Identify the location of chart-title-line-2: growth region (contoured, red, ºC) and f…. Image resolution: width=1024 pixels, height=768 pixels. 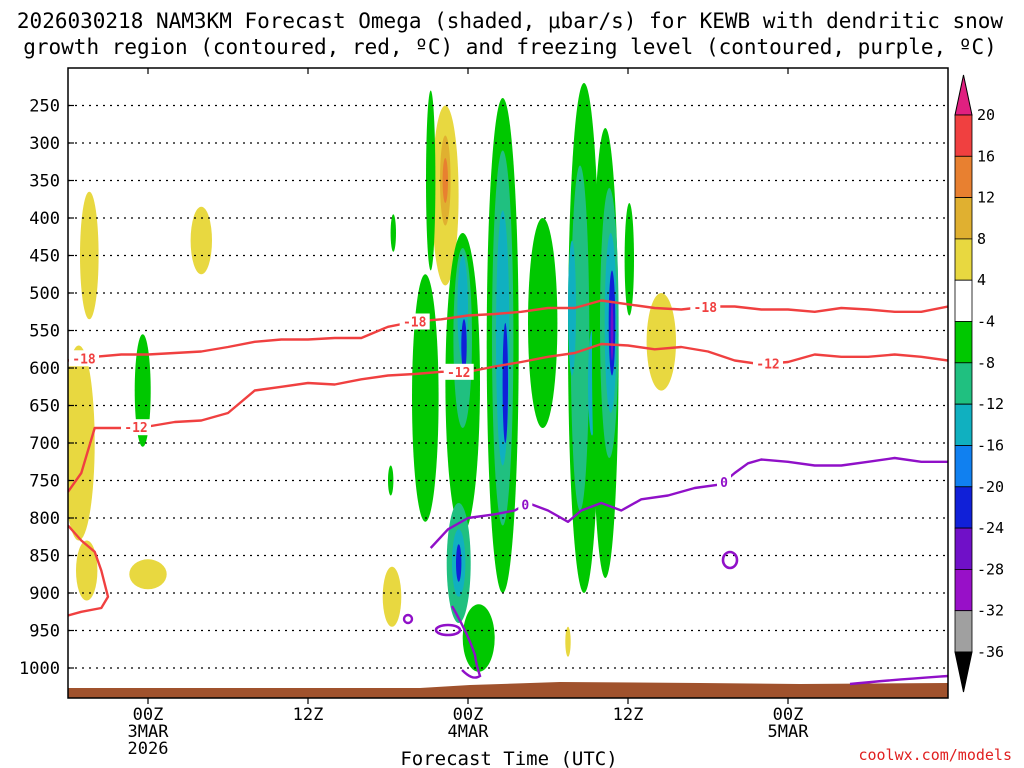
(510, 47).